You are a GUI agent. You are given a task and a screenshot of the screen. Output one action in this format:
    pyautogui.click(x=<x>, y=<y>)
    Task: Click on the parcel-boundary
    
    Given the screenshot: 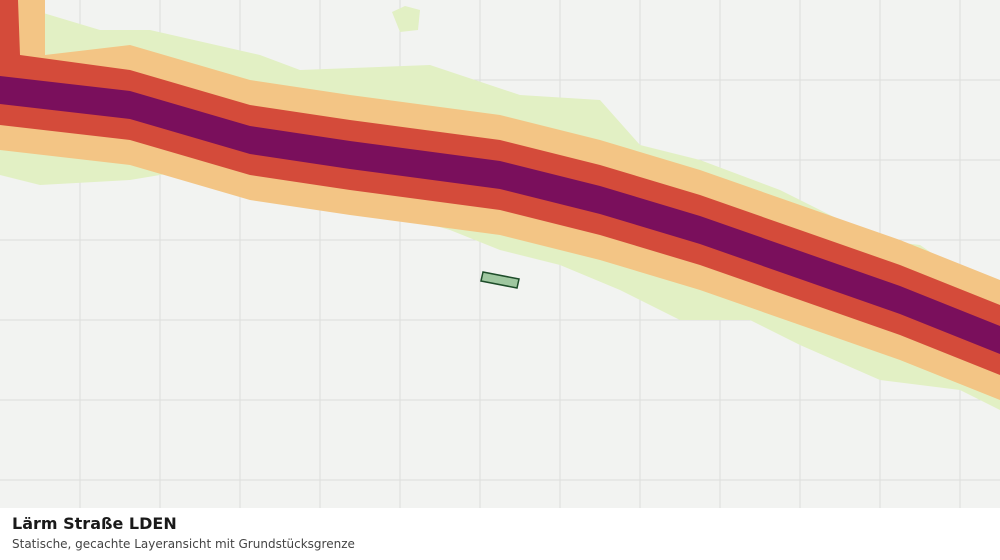 What is the action you would take?
    pyautogui.click(x=500, y=280)
    